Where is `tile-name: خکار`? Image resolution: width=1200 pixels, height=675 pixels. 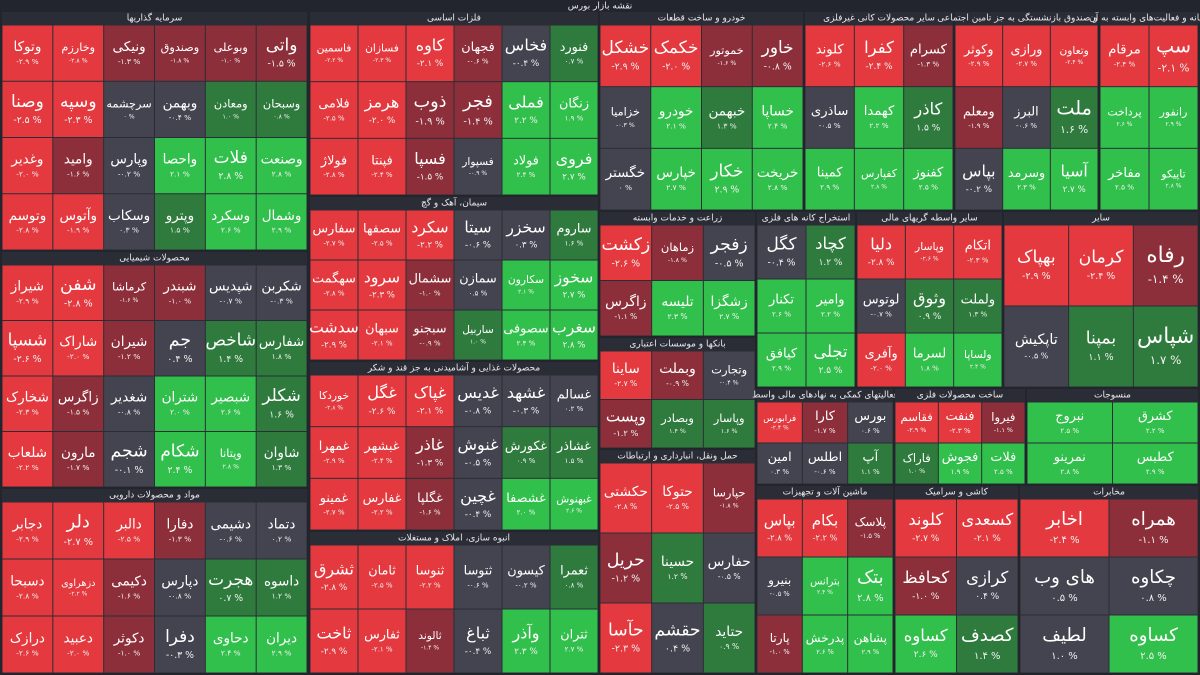 tile-name: خکار is located at coordinates (726, 171).